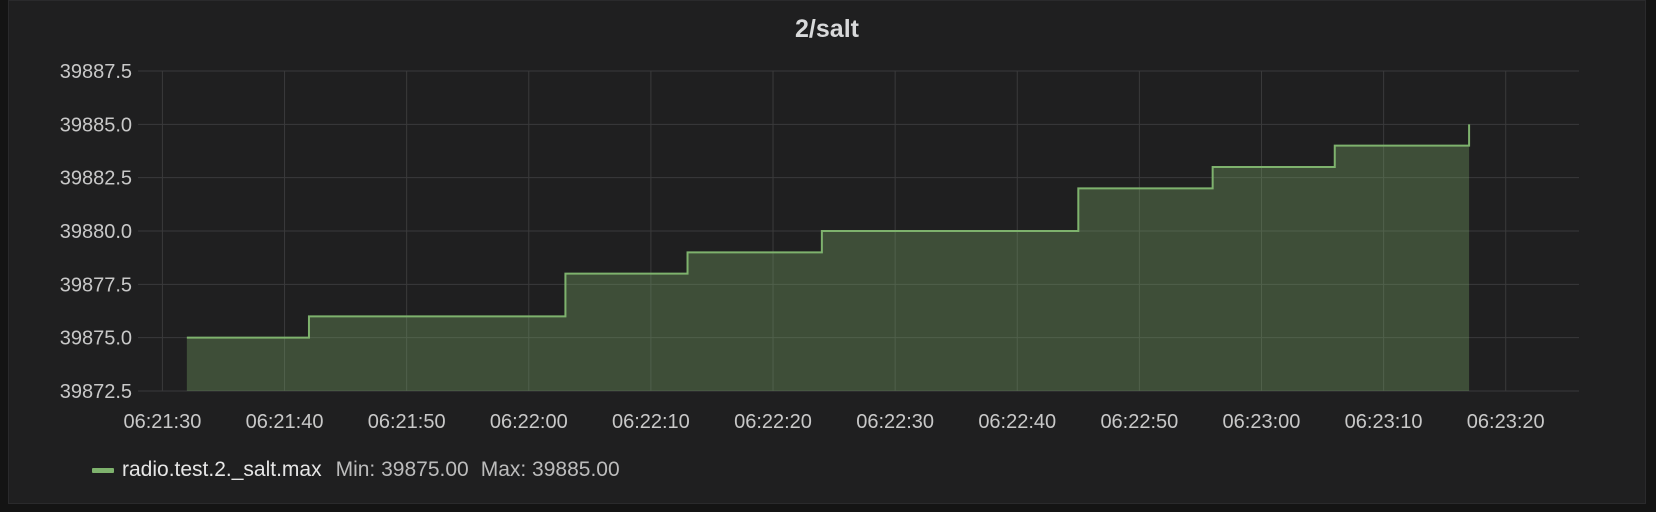 The height and width of the screenshot is (512, 1656). I want to click on panel-title: 2/salt, so click(827, 29).